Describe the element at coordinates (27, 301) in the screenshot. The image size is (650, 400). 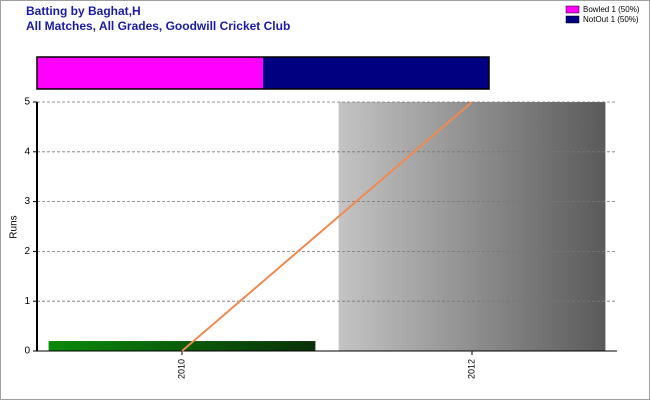
I see `y-tick-label: 1` at that location.